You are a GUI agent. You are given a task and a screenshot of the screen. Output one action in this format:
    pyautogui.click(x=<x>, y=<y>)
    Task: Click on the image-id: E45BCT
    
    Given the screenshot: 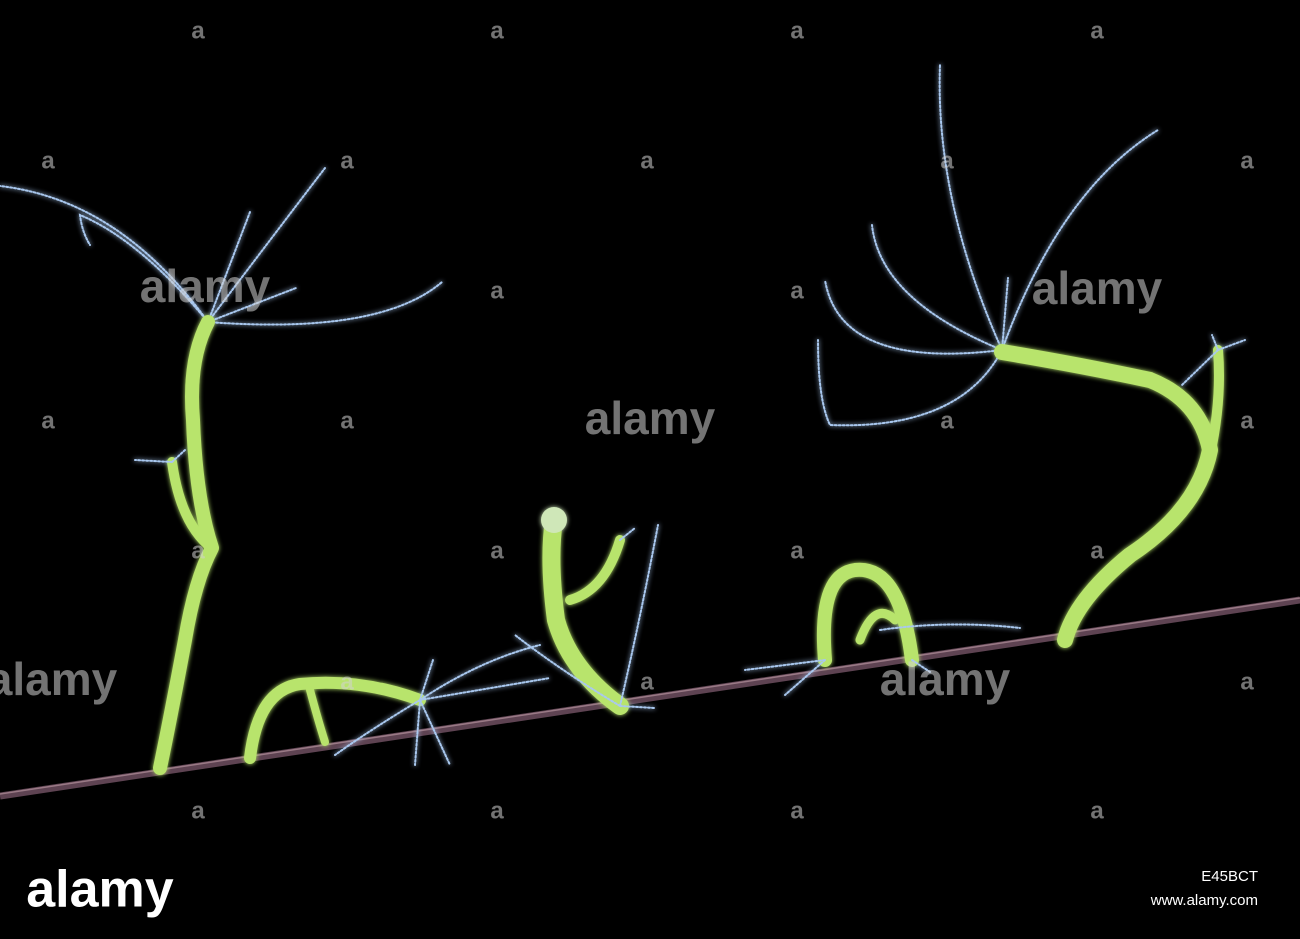 What is the action you would take?
    pyautogui.click(x=1229, y=876)
    